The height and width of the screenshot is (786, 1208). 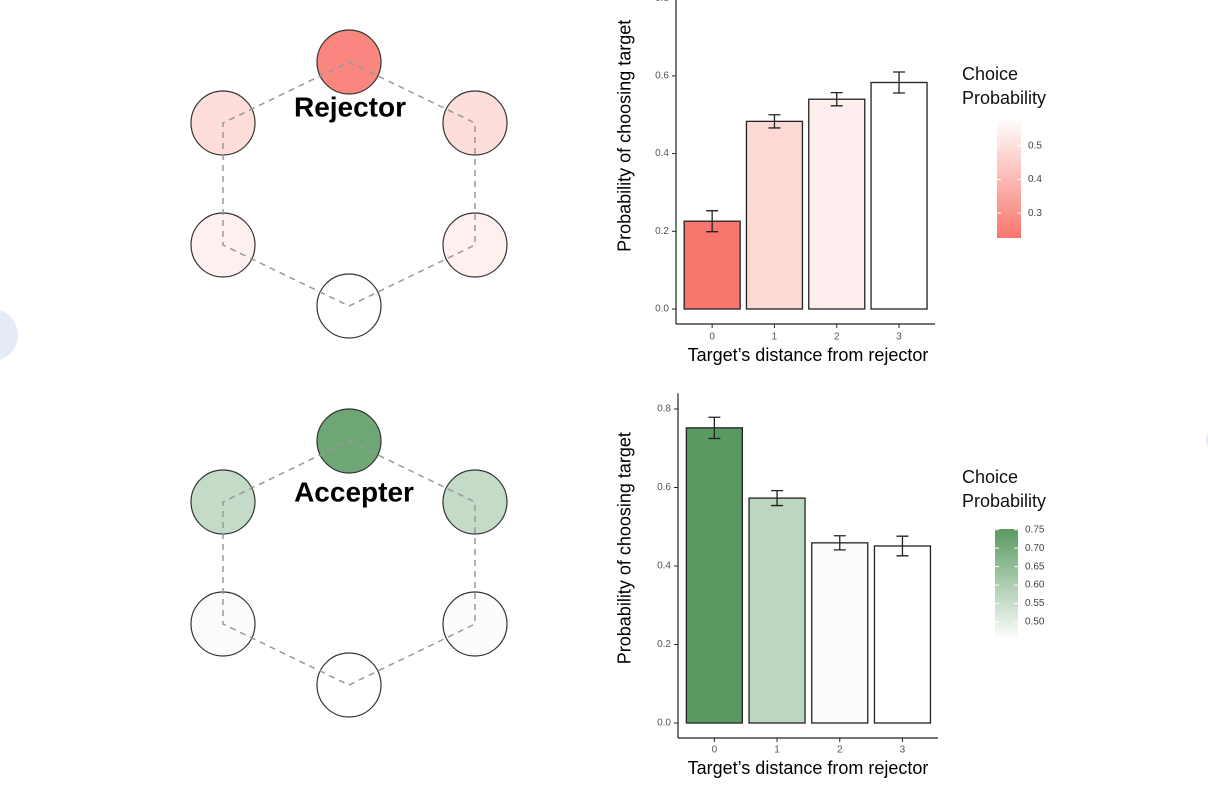 What do you see at coordinates (1035, 179) in the screenshot?
I see `colorbar-tick-label: 0.4` at bounding box center [1035, 179].